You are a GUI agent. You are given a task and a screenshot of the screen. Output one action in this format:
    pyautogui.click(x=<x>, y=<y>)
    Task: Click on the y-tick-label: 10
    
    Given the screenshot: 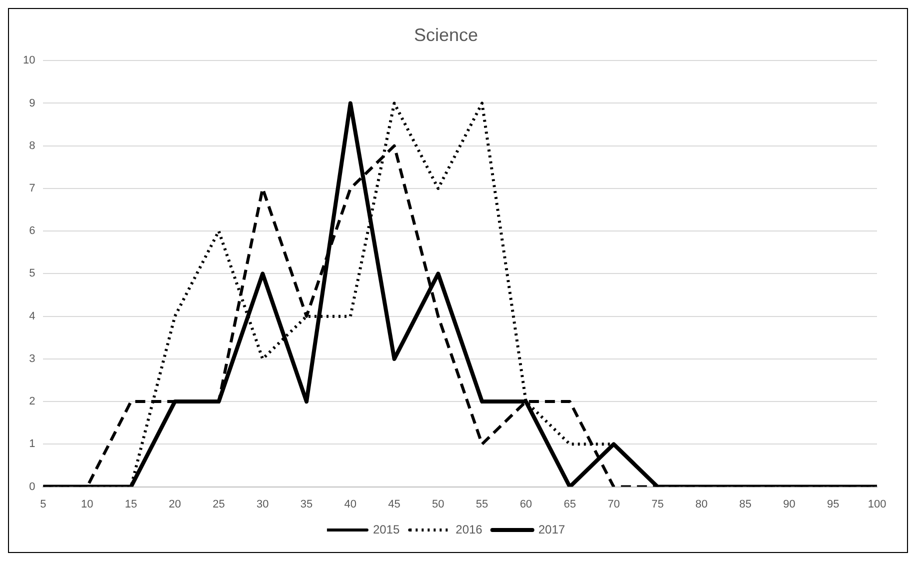 What is the action you would take?
    pyautogui.click(x=29, y=60)
    